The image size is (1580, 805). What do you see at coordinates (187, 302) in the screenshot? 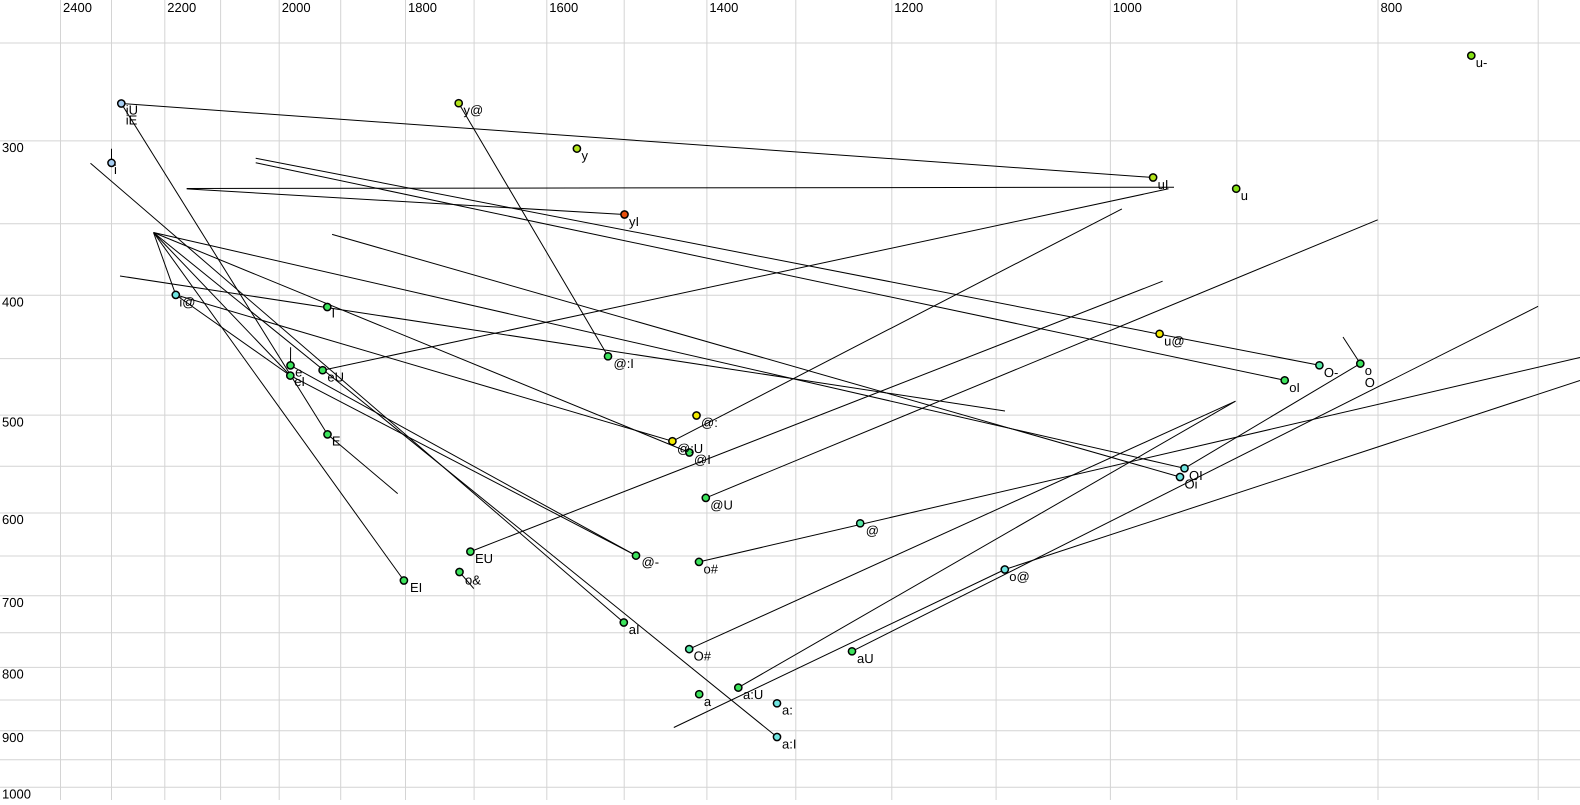
I see `svg-text: i@` at bounding box center [187, 302].